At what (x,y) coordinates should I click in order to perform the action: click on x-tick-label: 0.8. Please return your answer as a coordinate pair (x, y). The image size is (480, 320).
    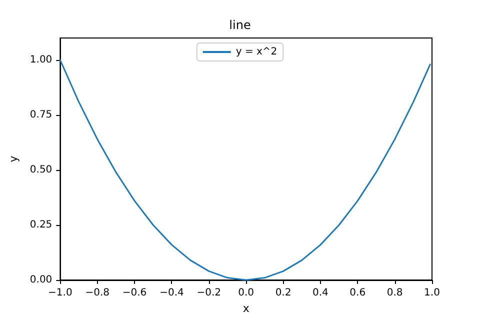
    Looking at the image, I should click on (394, 293).